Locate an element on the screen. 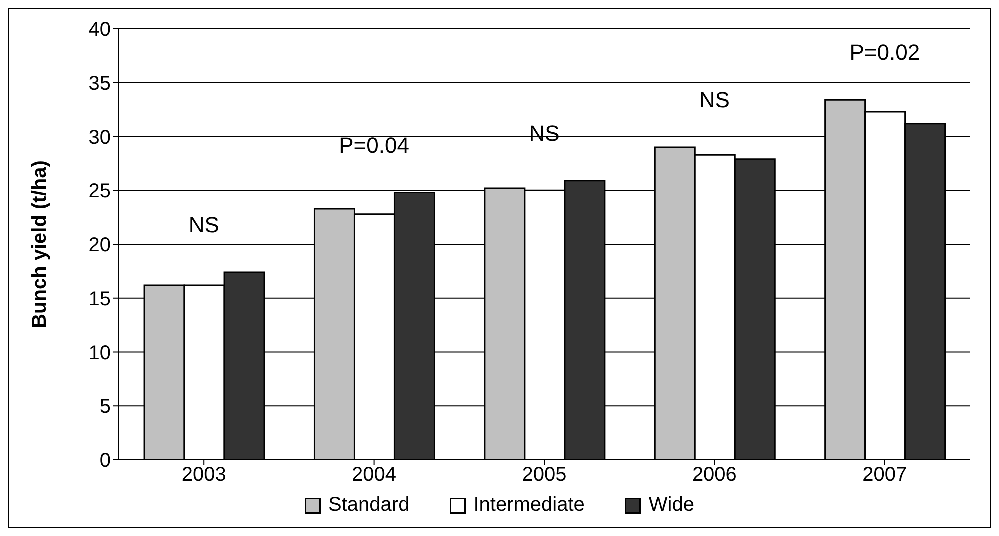 This screenshot has width=999, height=536. y-tick-label: 20 is located at coordinates (99, 245).